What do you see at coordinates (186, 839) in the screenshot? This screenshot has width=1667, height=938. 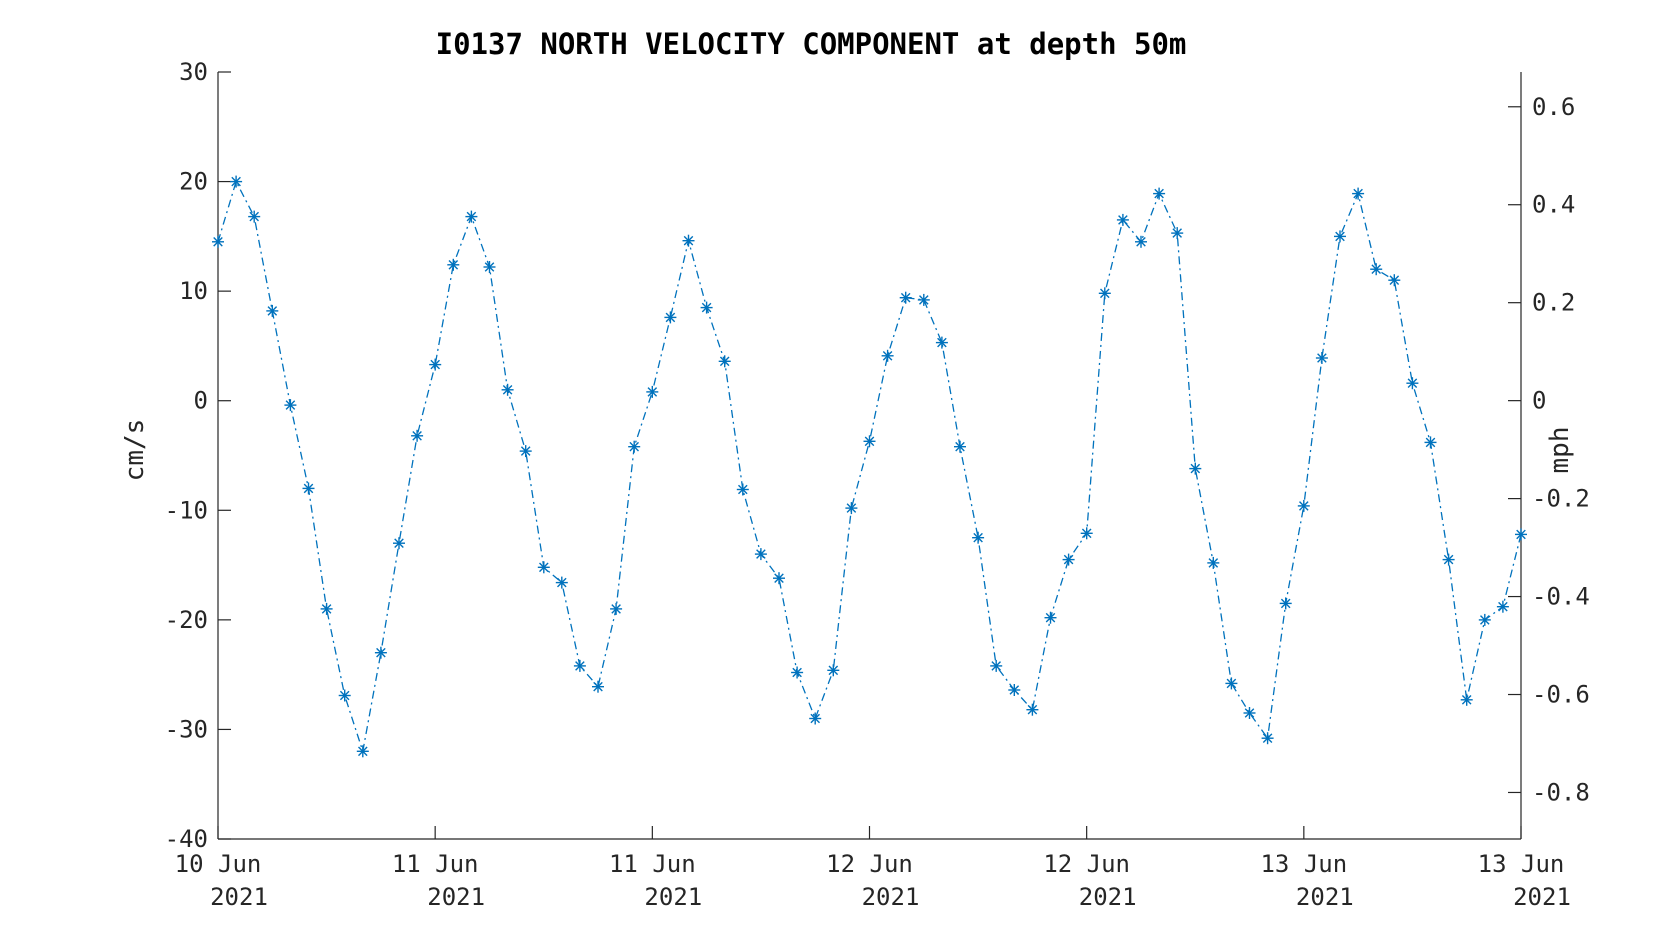 I see `y-tick-label: -40` at bounding box center [186, 839].